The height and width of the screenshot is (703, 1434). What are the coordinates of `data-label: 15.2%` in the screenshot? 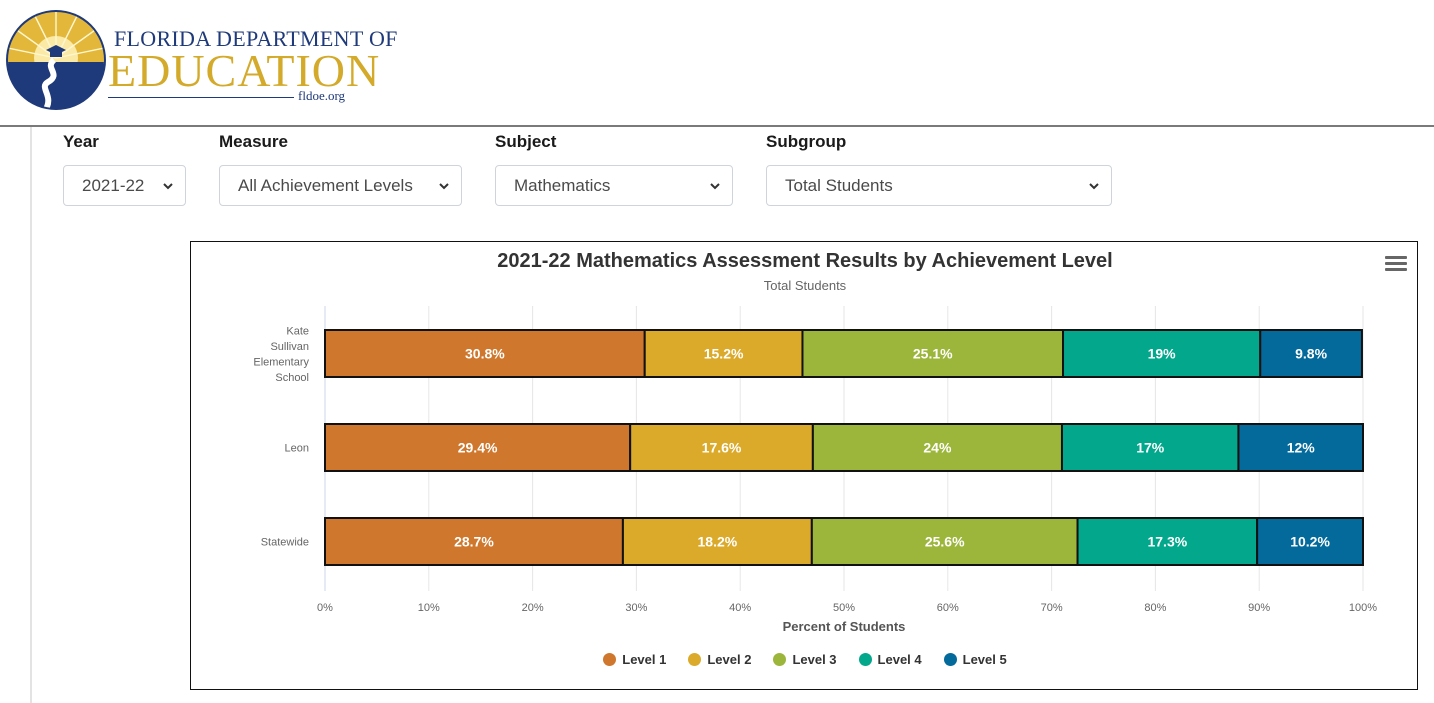 It's located at (724, 354).